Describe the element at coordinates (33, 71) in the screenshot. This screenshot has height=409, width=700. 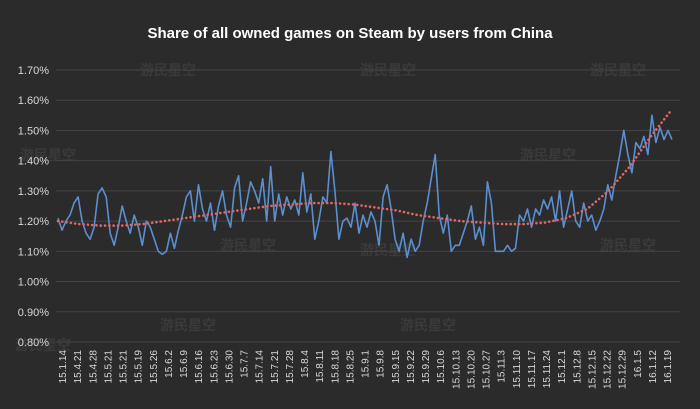
I see `y-tick-label: 1.70%` at that location.